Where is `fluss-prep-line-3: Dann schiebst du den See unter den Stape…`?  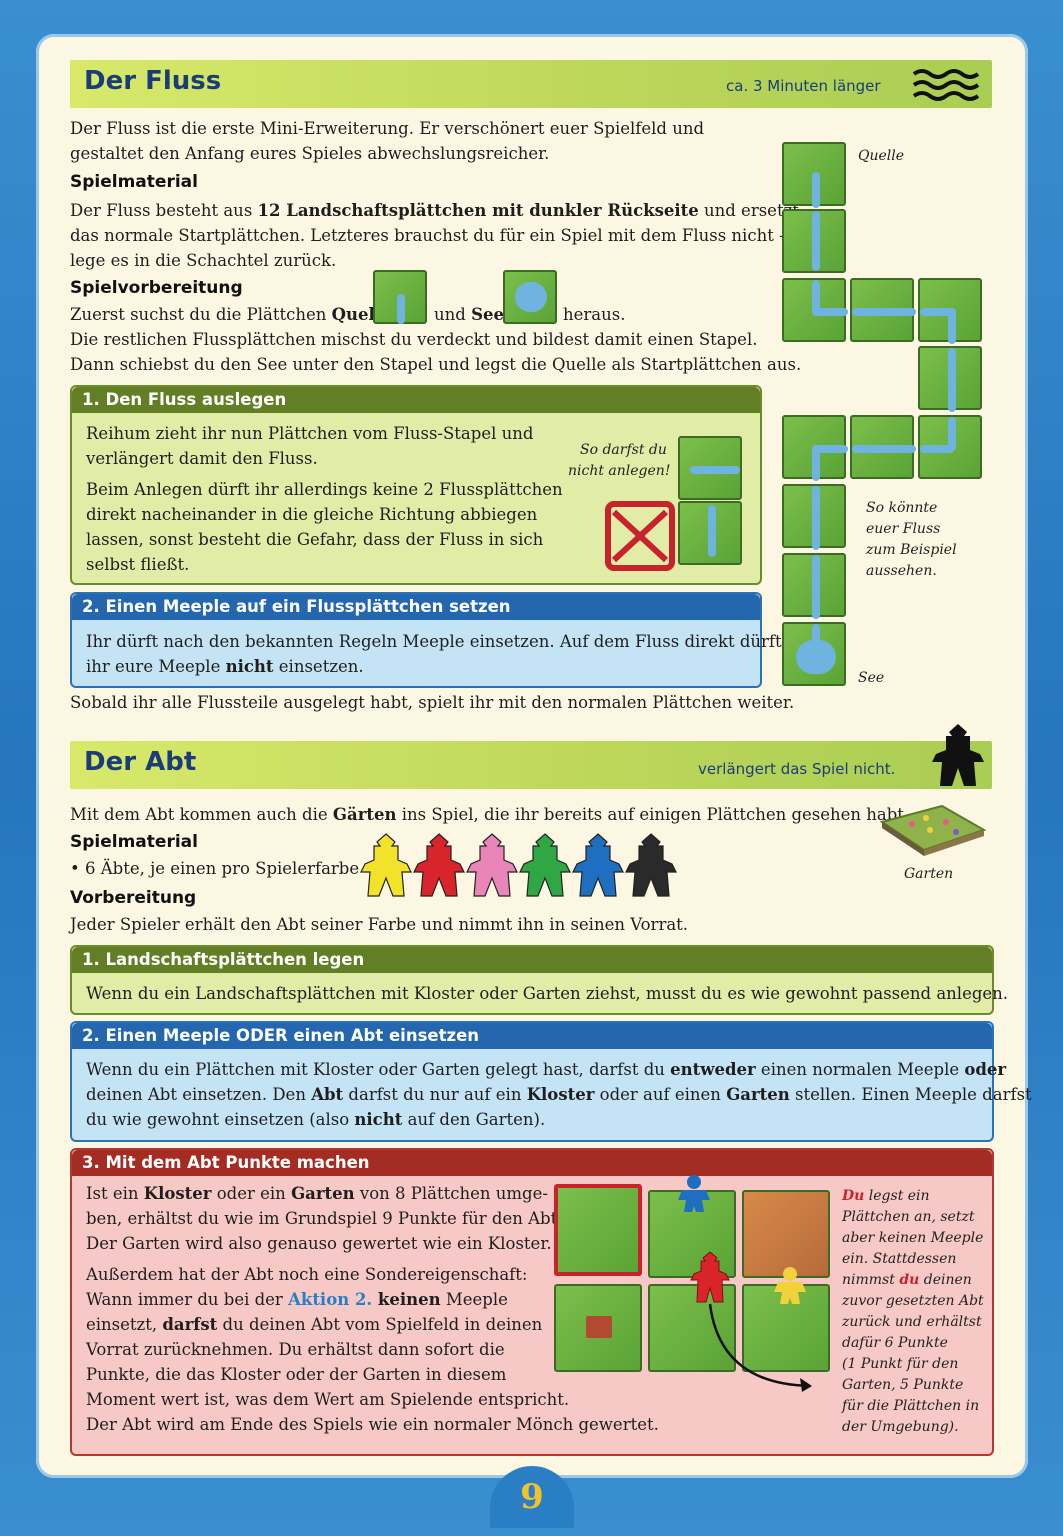
fluss-prep-line-3: Dann schiebst du den See unter den Stape… is located at coordinates (436, 364).